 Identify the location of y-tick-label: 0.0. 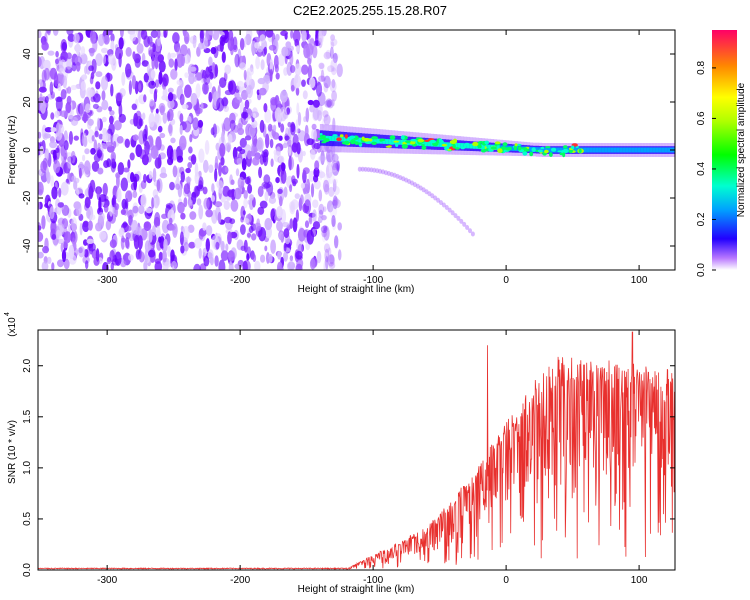
(27, 570).